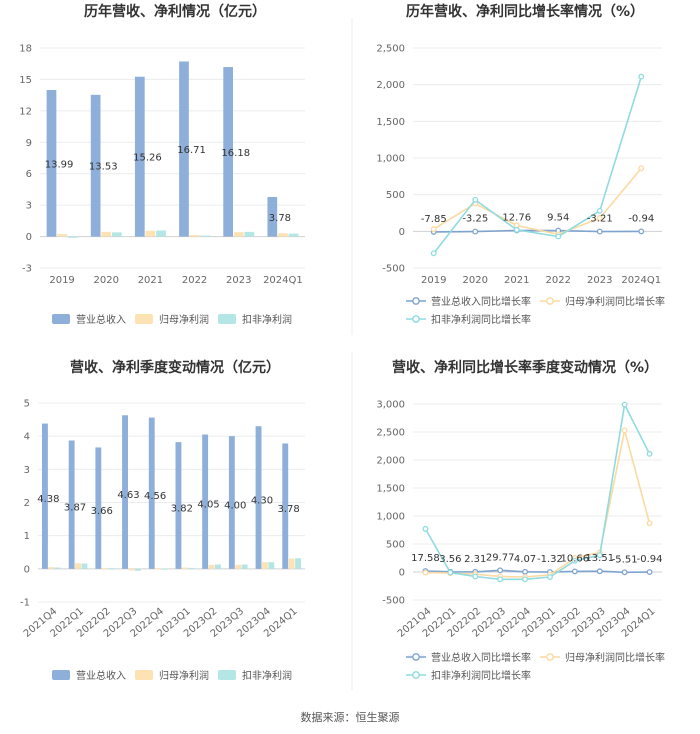  What do you see at coordinates (481, 657) in the screenshot?
I see `legend-label: 营业总收入同比增长率` at bounding box center [481, 657].